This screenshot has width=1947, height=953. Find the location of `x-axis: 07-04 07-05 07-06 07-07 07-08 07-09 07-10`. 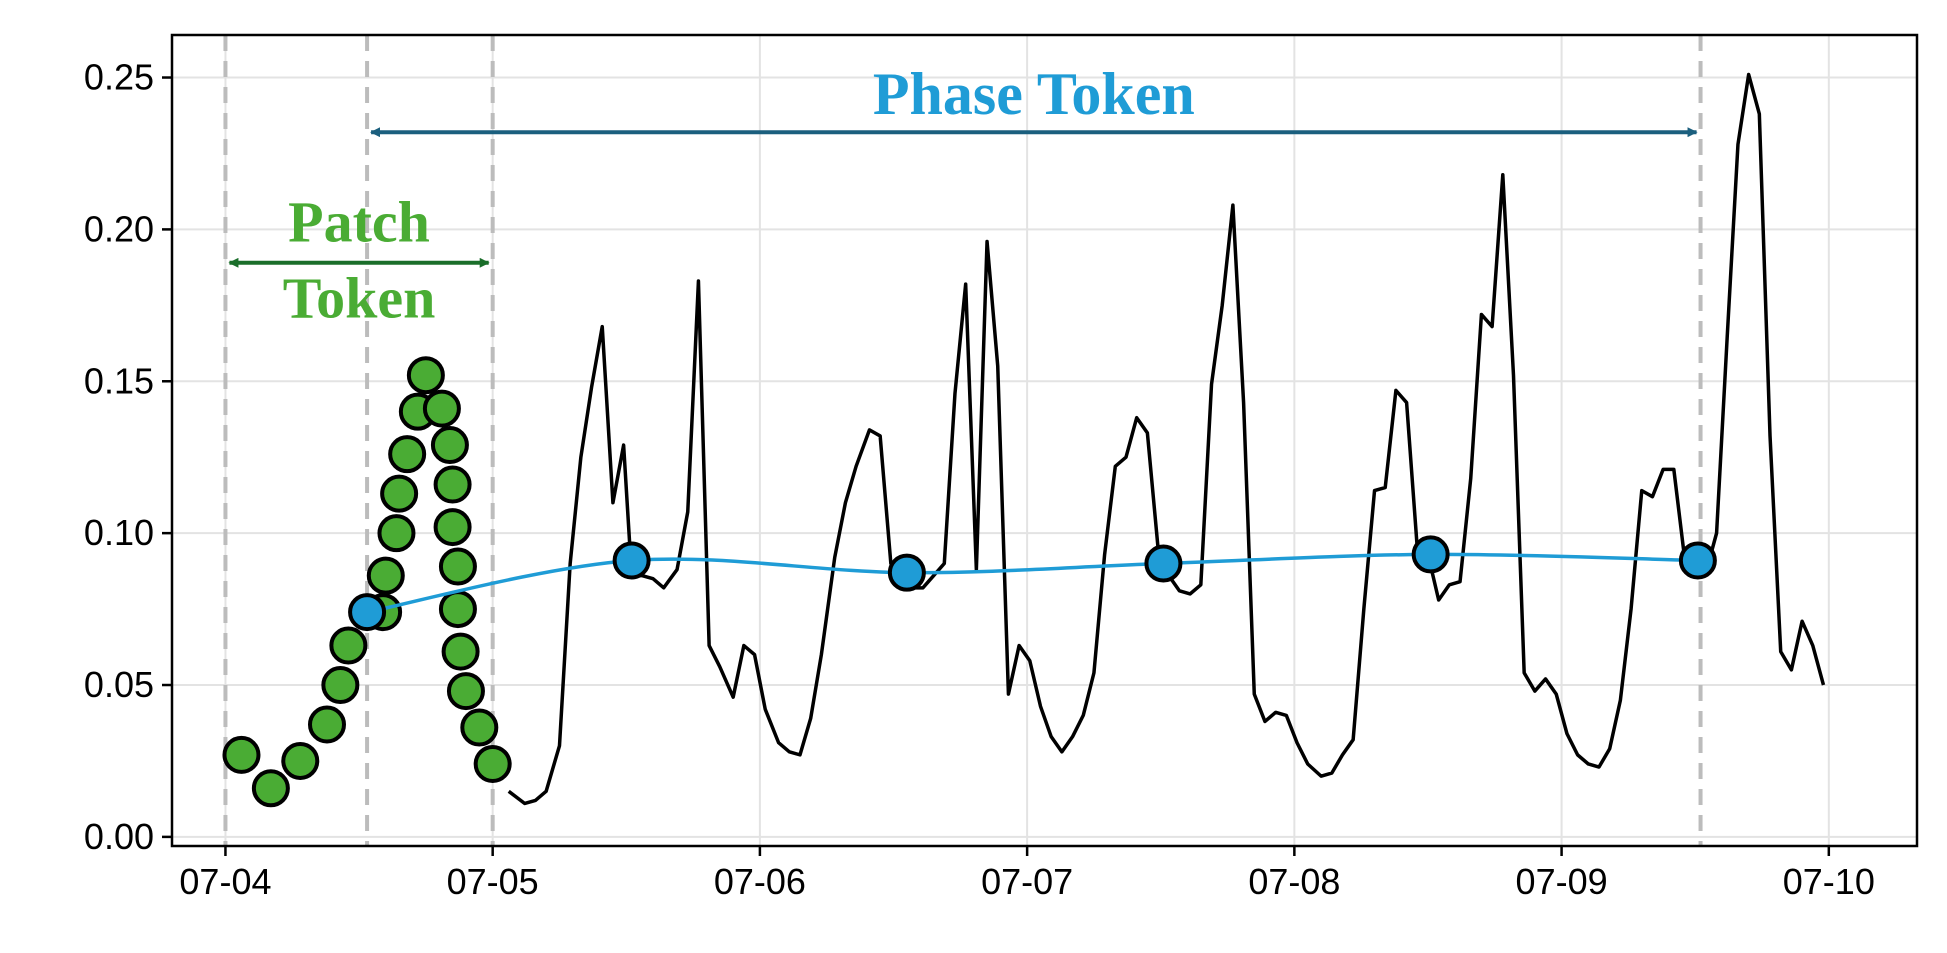

x-axis: 07-04 07-05 07-06 07-07 07-08 07-09 07-10 is located at coordinates (1027, 874).